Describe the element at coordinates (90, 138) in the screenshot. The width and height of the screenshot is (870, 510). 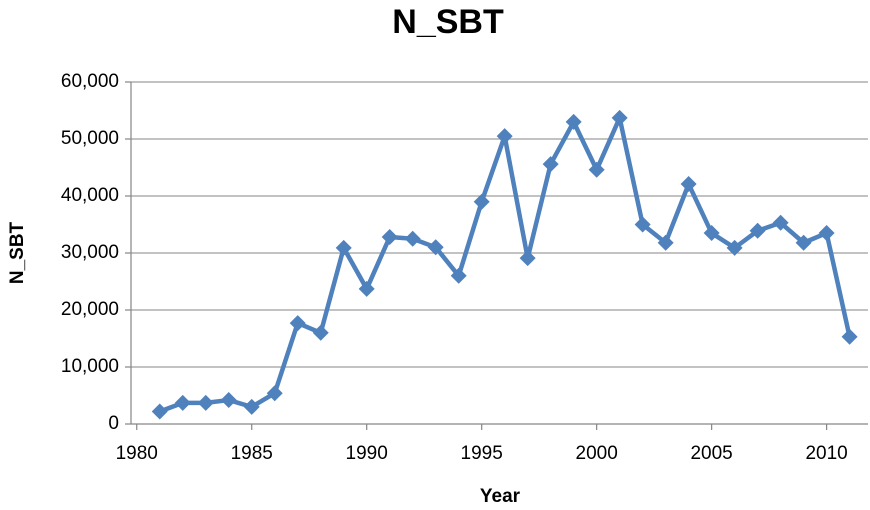
I see `y-tick-label: 50,000` at that location.